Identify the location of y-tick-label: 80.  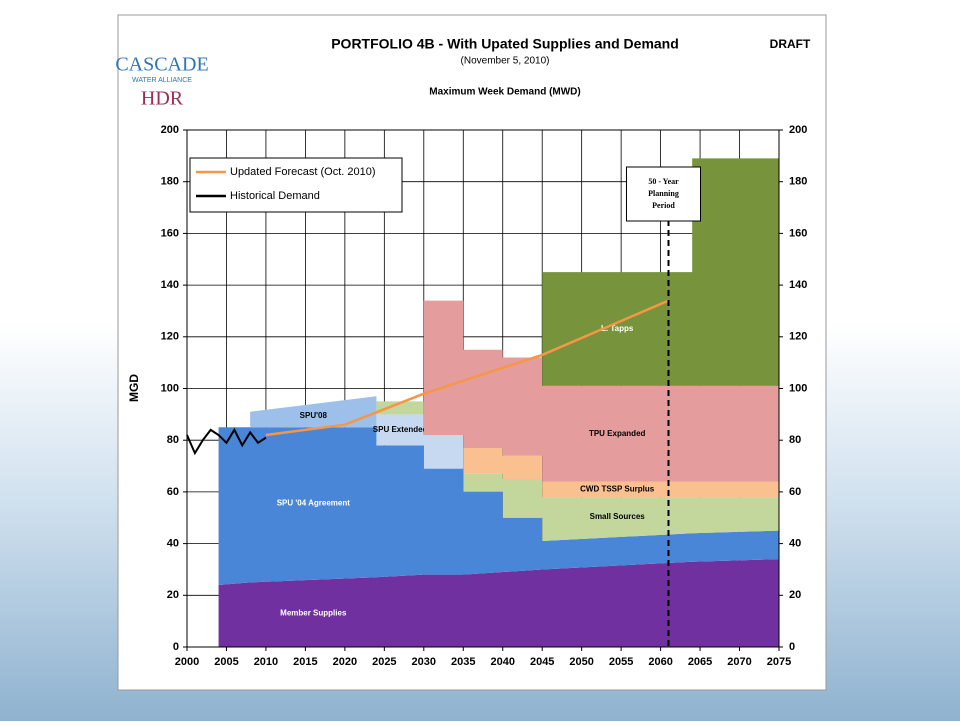
(173, 440).